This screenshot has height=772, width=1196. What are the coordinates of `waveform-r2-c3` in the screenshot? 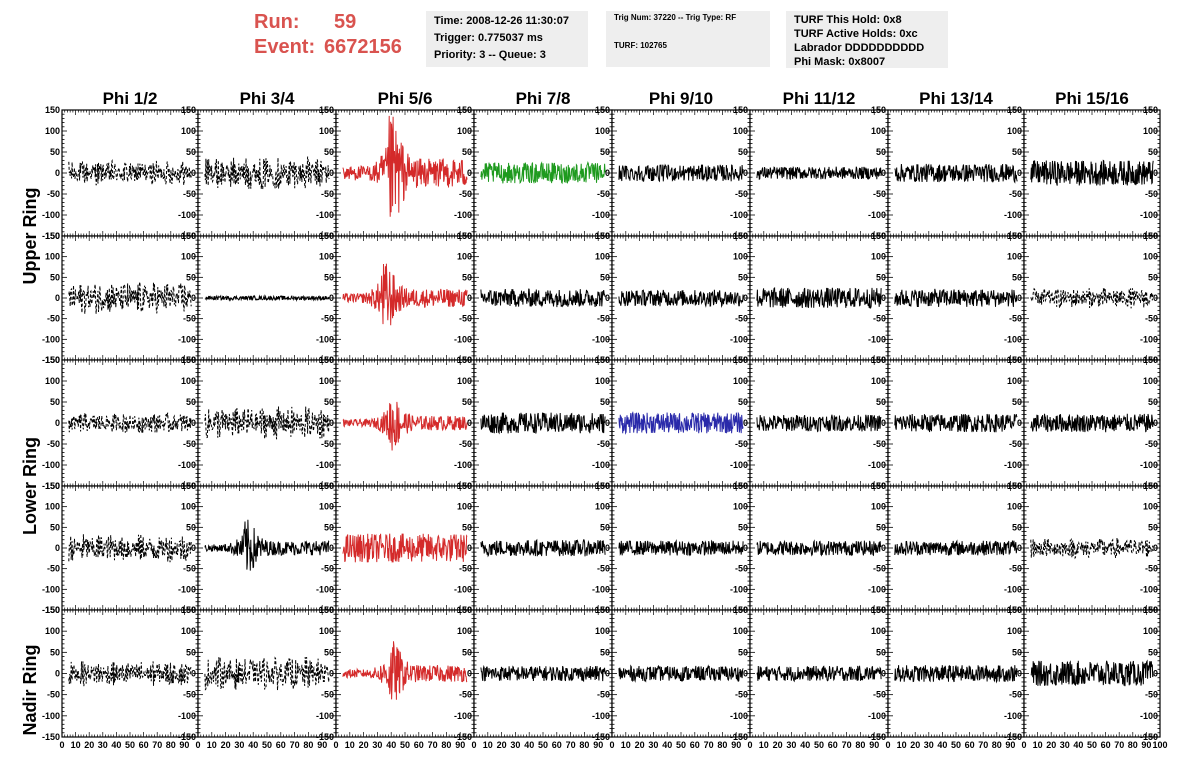 It's located at (405, 294).